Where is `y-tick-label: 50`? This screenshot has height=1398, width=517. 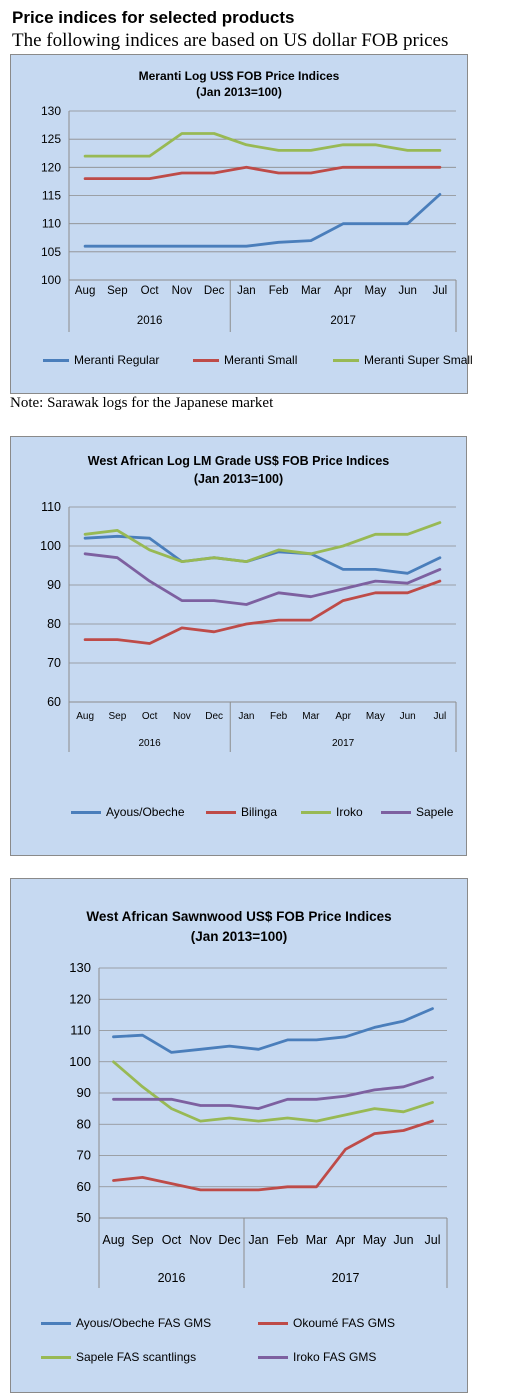
y-tick-label: 50 is located at coordinates (84, 1217).